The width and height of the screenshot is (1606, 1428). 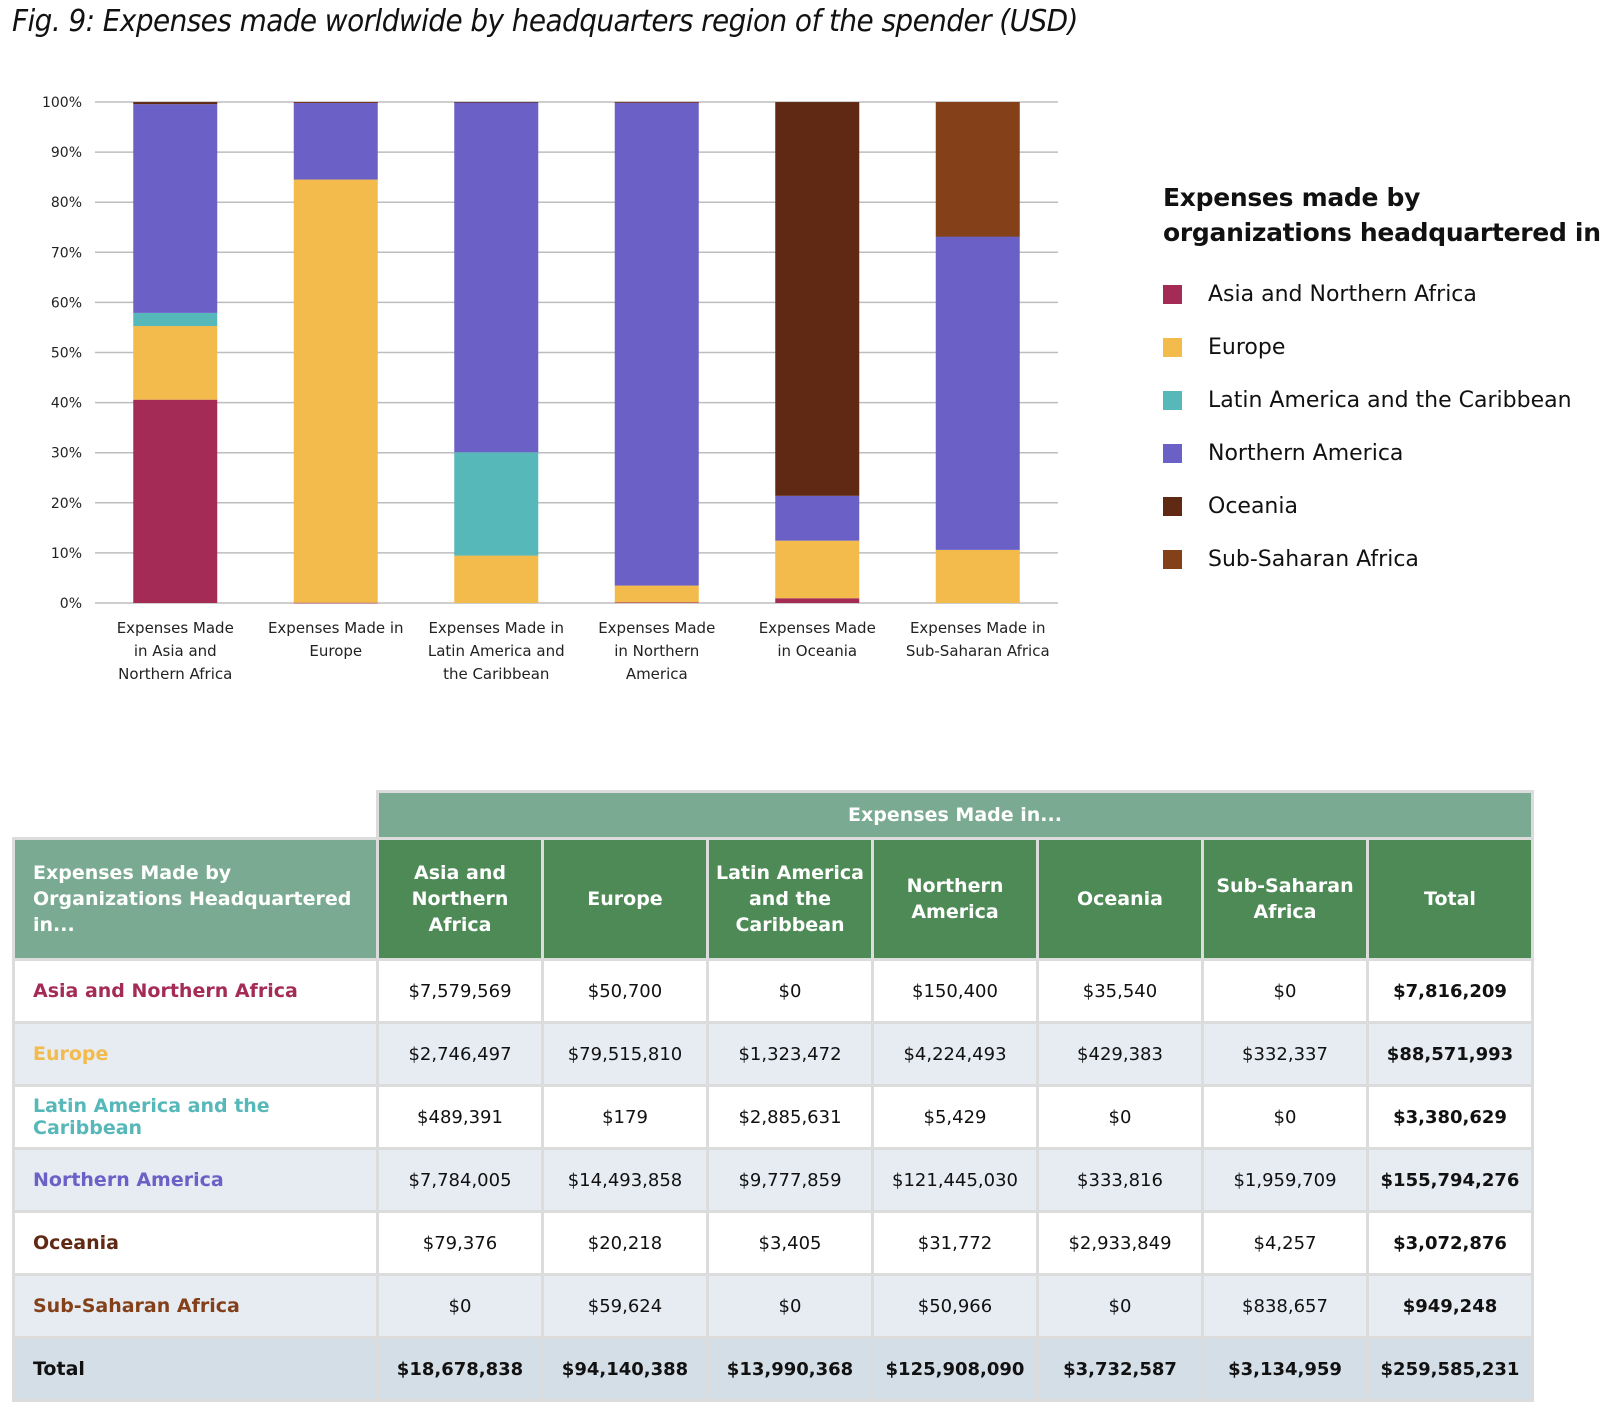 I want to click on legend-item: Latin America and the Caribbean, so click(x=1383, y=400).